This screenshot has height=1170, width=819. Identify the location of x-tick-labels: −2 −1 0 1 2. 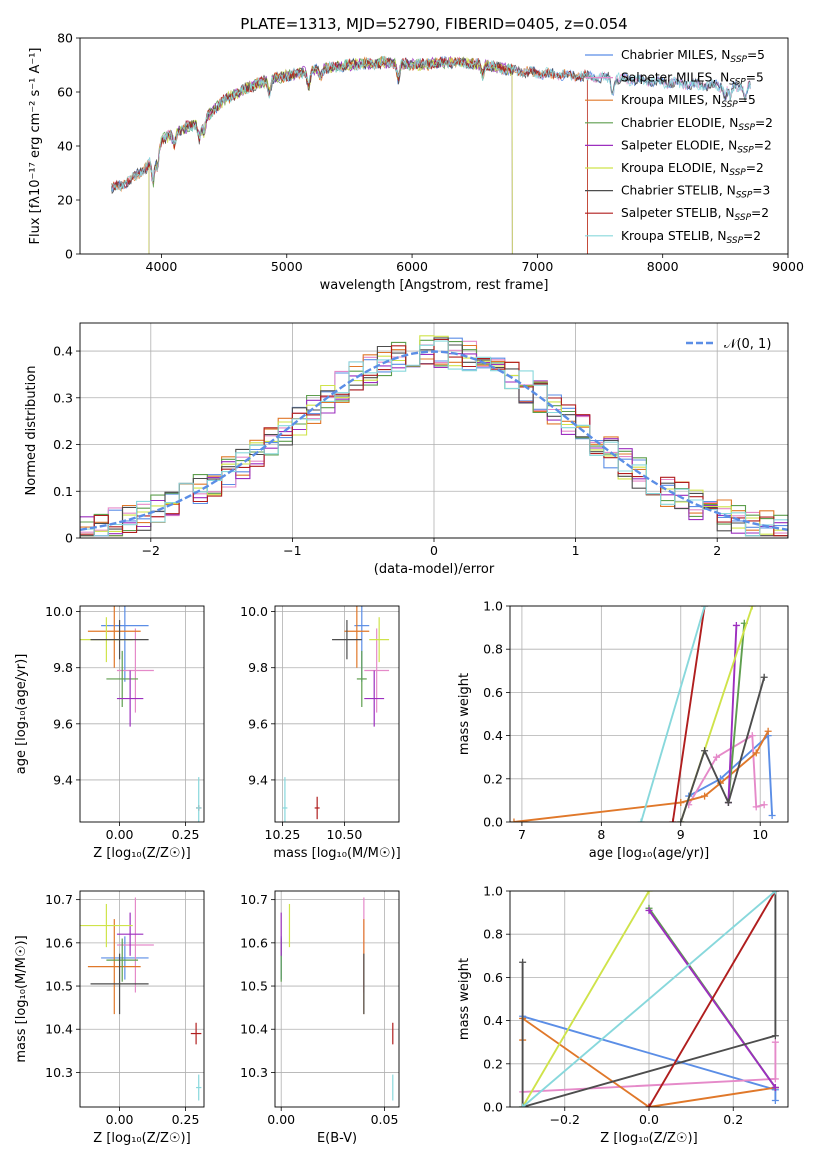
(431, 548).